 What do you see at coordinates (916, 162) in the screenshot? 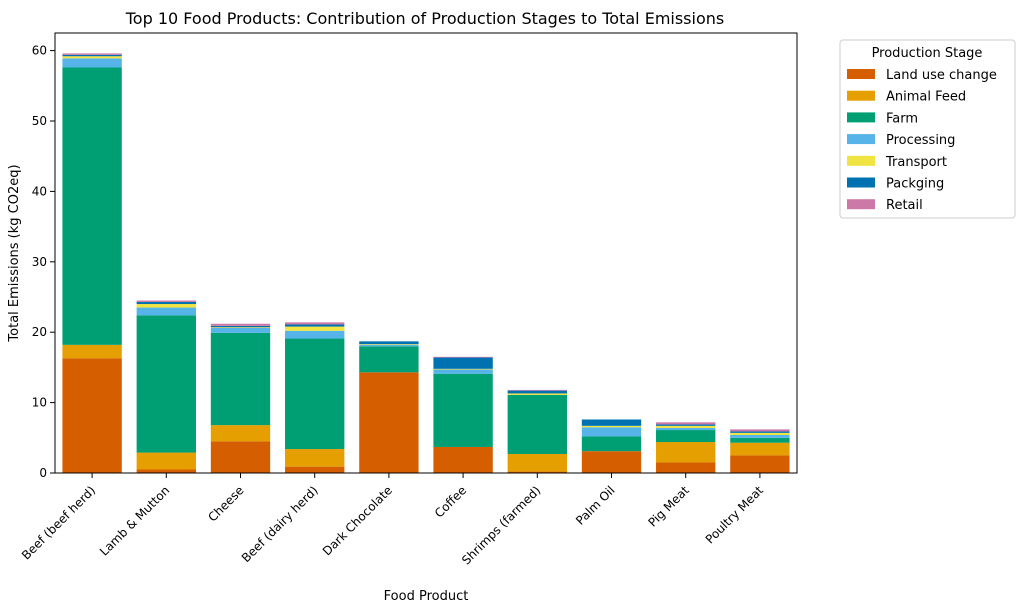
I see `legend-label: Transport` at bounding box center [916, 162].